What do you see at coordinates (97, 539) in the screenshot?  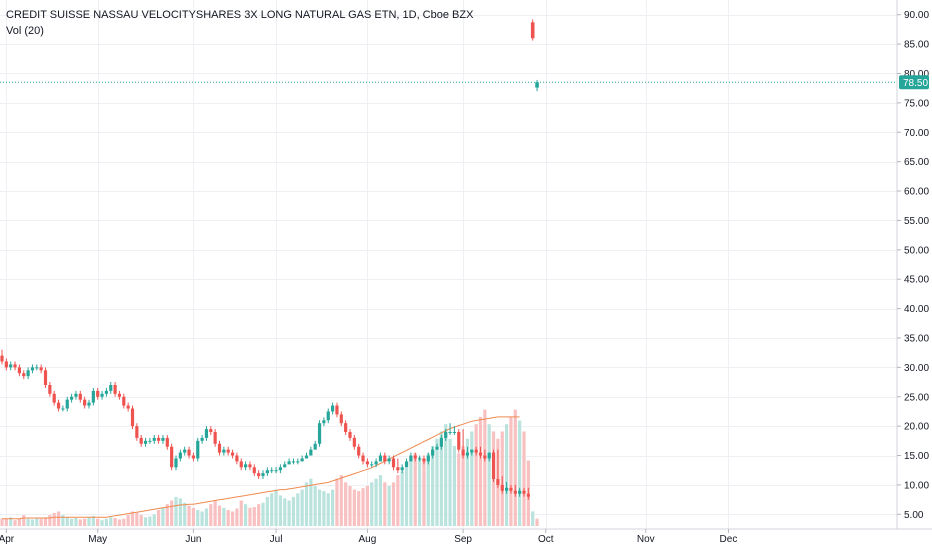 I see `x-tick-label: May` at bounding box center [97, 539].